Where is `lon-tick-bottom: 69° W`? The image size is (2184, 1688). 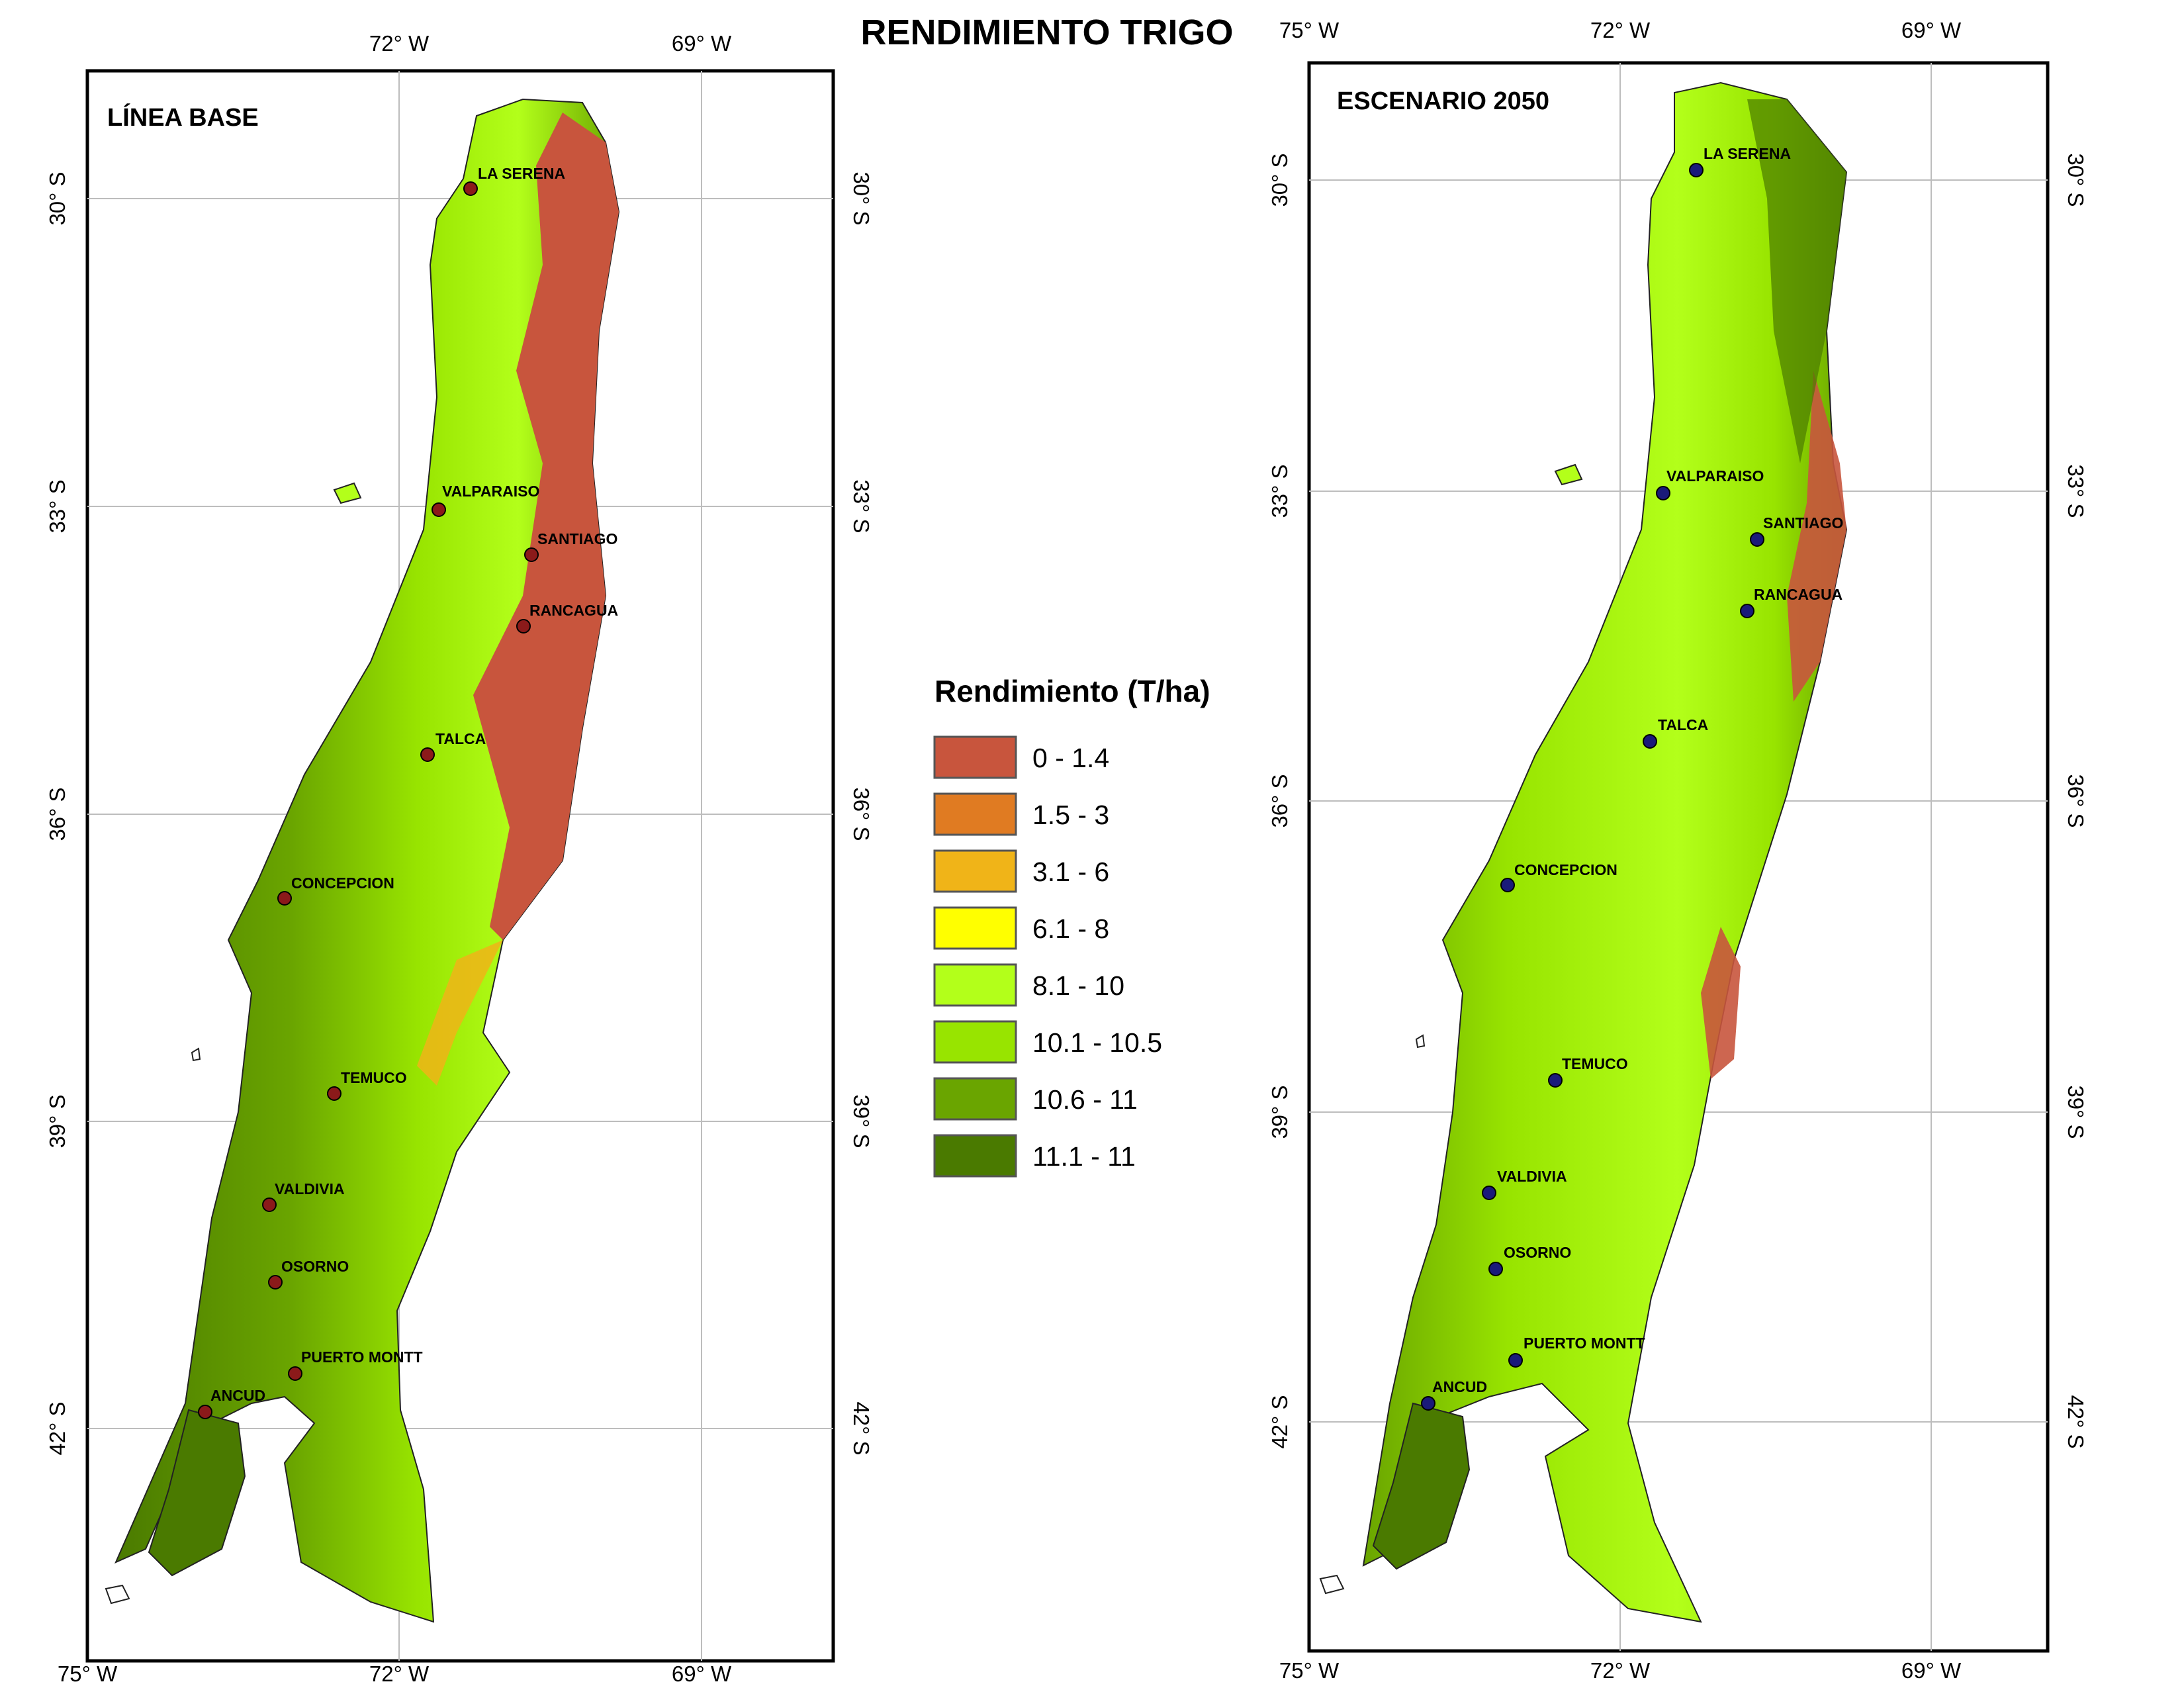
lon-tick-bottom: 69° W is located at coordinates (1931, 1670).